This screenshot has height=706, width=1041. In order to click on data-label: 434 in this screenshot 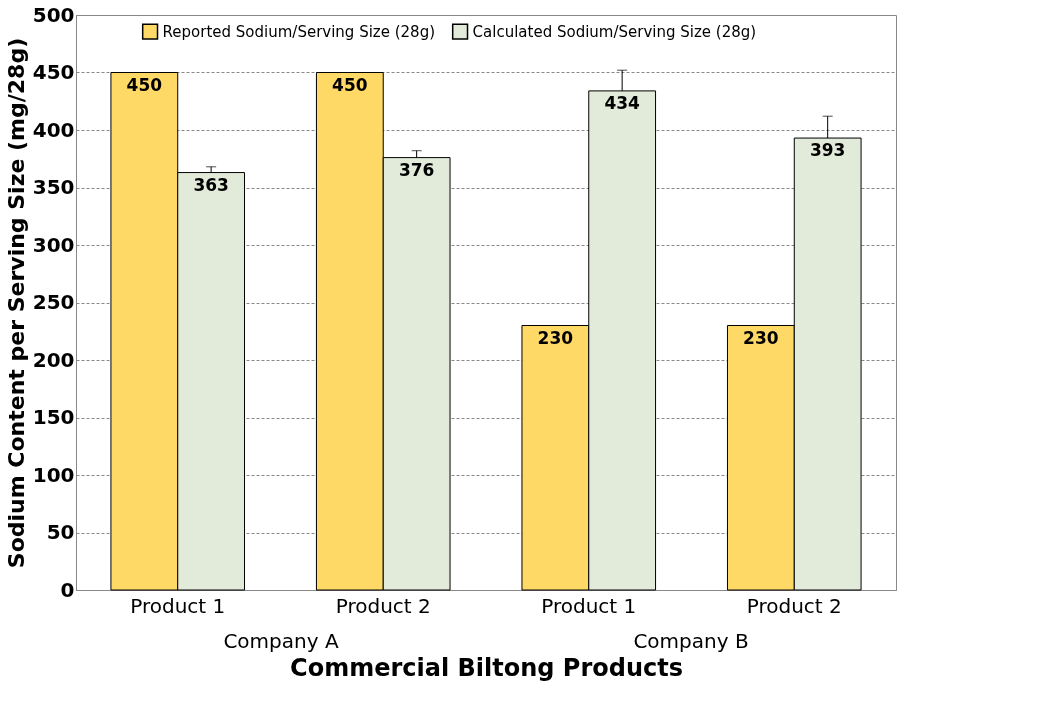, I will do `click(622, 102)`.